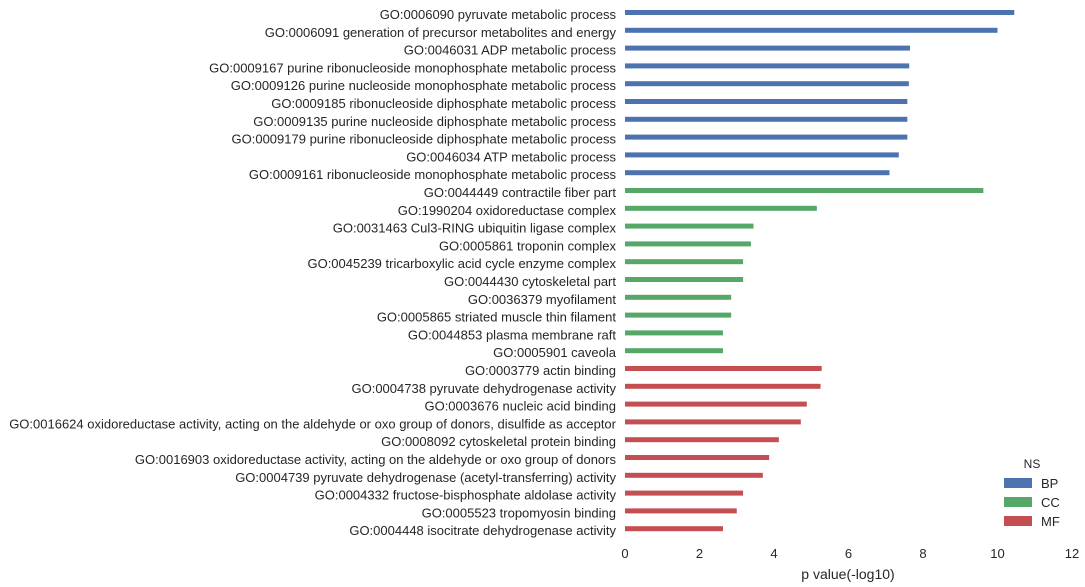  Describe the element at coordinates (847, 574) in the screenshot. I see `x-axis-label: p value(-log10)` at that location.